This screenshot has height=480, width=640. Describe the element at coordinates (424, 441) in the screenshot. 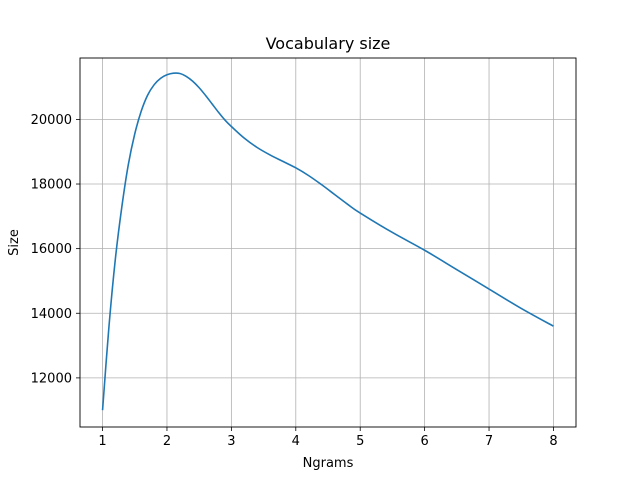

I see `x-tick-label: 6` at that location.